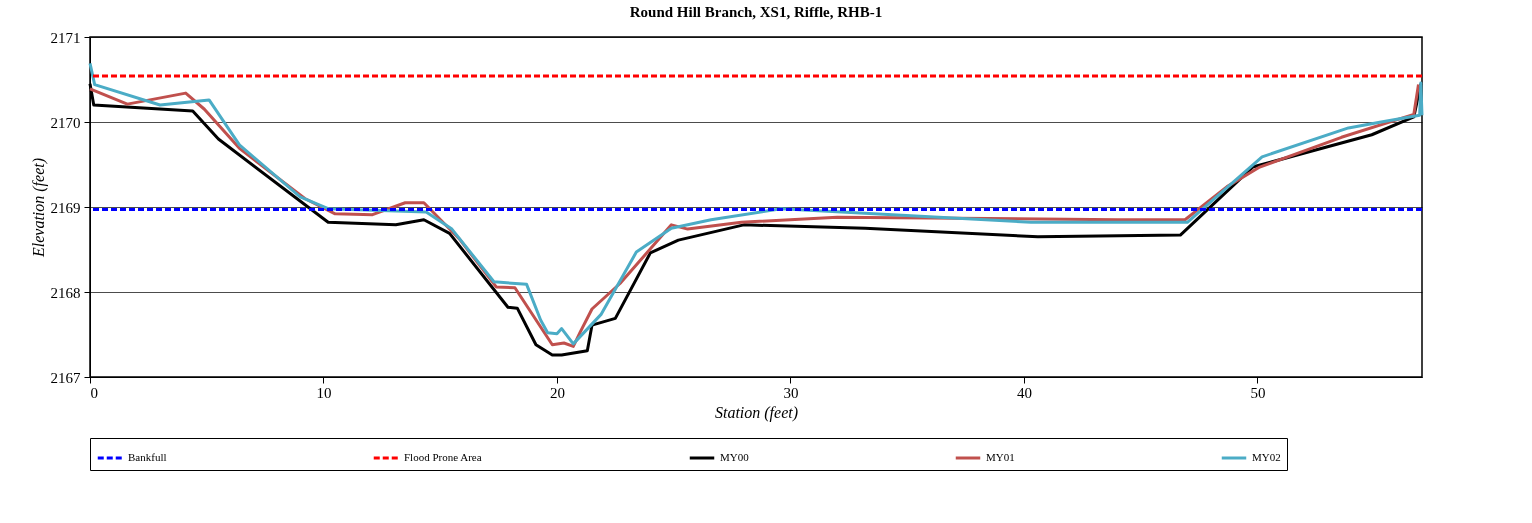  Describe the element at coordinates (65, 292) in the screenshot. I see `y-tick-label: 2168` at that location.